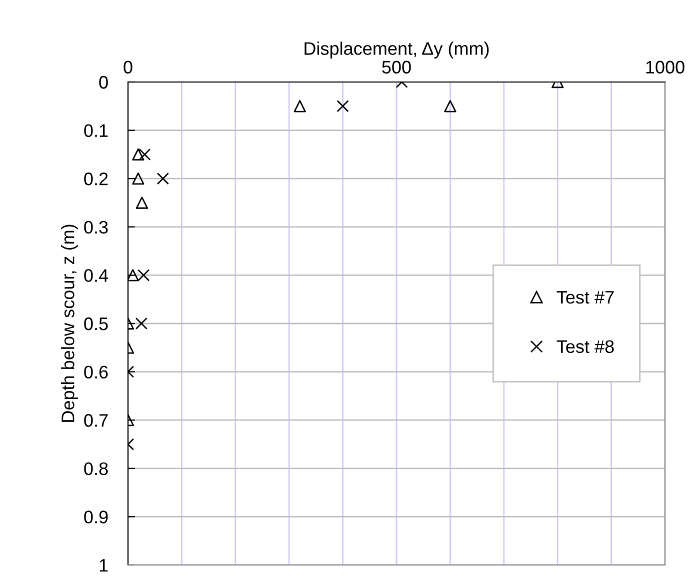  Describe the element at coordinates (128, 67) in the screenshot. I see `x-tick-label: 0` at that location.